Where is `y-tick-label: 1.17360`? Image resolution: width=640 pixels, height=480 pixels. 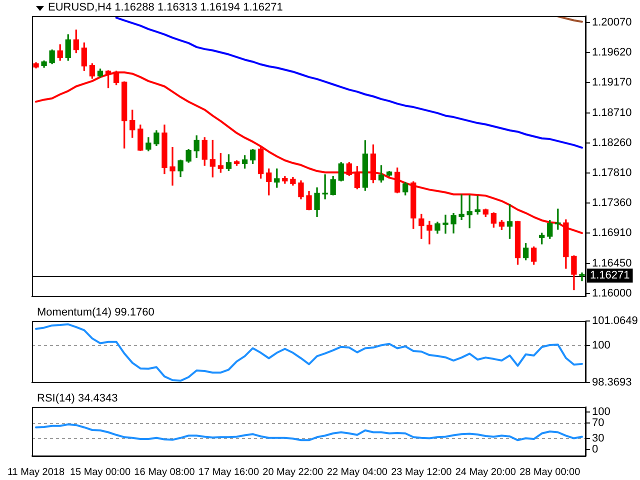 y-tick-label: 1.17360 is located at coordinates (612, 203).